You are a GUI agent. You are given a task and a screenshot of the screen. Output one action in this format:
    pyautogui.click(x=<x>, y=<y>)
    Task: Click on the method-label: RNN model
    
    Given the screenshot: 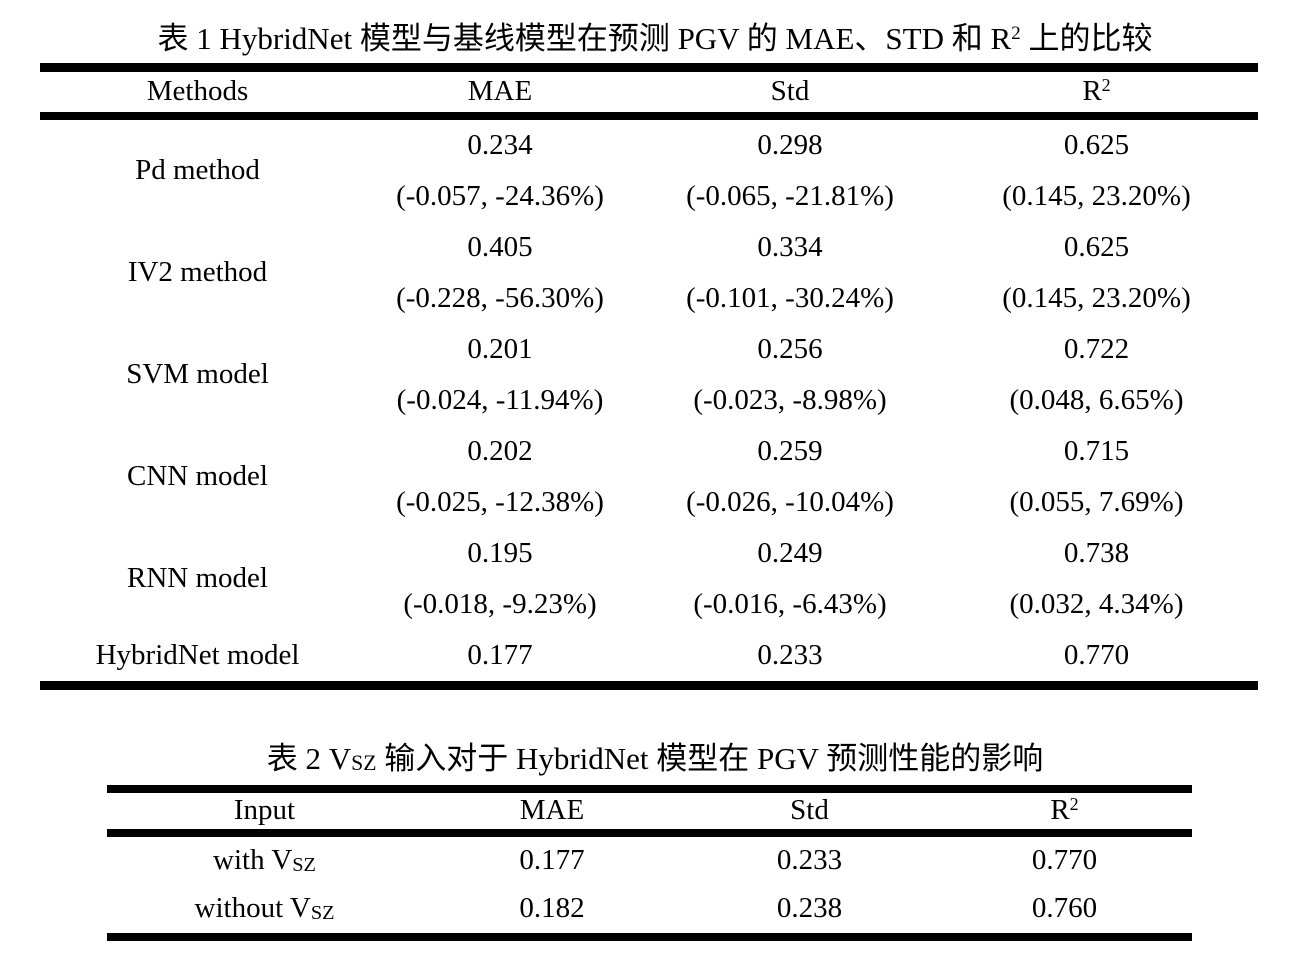 What is the action you would take?
    pyautogui.click(x=197, y=578)
    